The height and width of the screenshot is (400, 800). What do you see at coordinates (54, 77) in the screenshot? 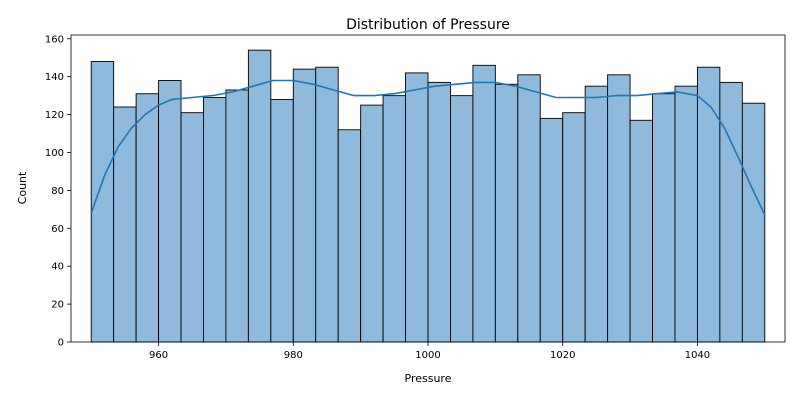
I see `y-tick-label: 140` at bounding box center [54, 77].